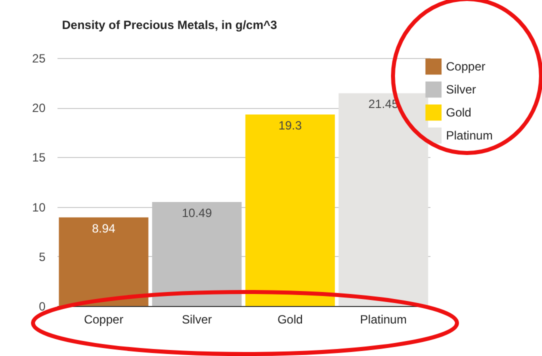 This screenshot has height=356, width=542. Describe the element at coordinates (39, 108) in the screenshot. I see `y-tick-label: 20` at that location.